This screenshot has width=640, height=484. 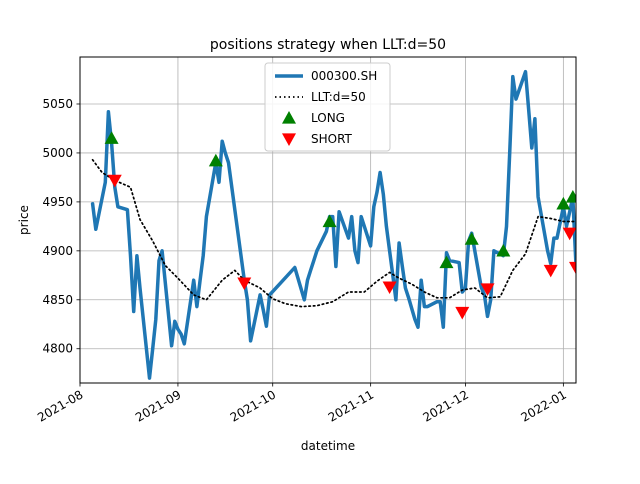 I want to click on y-tick-label: 5050, so click(x=57, y=104).